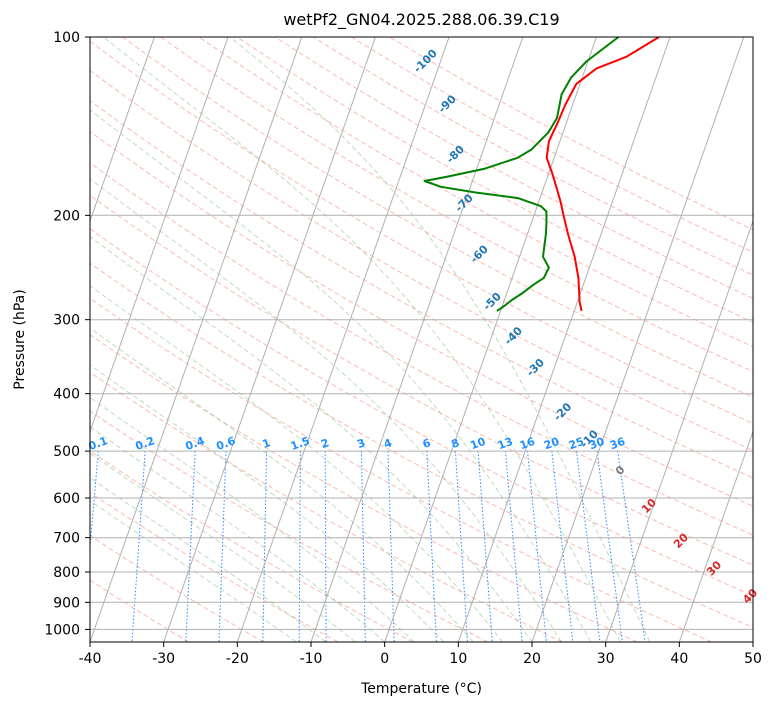 This screenshot has width=775, height=708. Describe the element at coordinates (300, 443) in the screenshot. I see `mixing-ratio-label: 1.5` at that location.